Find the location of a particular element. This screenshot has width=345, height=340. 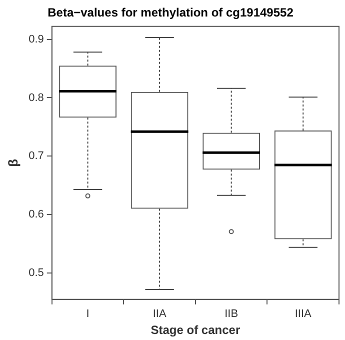

y-axis-title: β is located at coordinates (12, 162).